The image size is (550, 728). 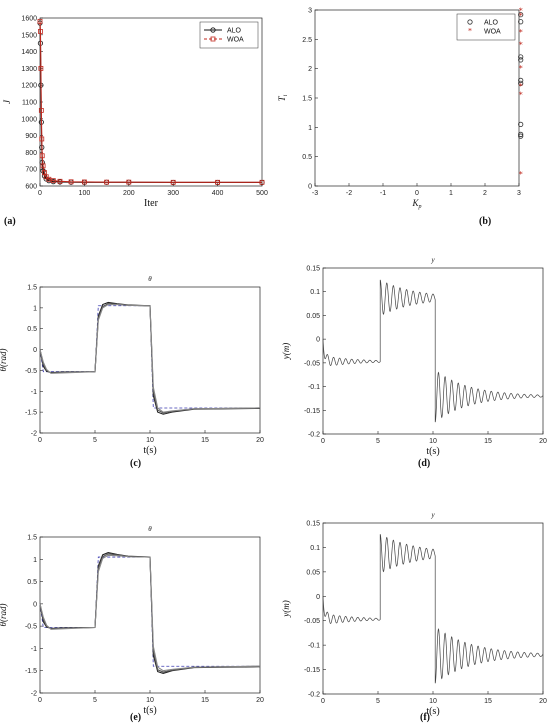 What do you see at coordinates (136, 463) in the screenshot?
I see `caption-c: (c)` at bounding box center [136, 463].